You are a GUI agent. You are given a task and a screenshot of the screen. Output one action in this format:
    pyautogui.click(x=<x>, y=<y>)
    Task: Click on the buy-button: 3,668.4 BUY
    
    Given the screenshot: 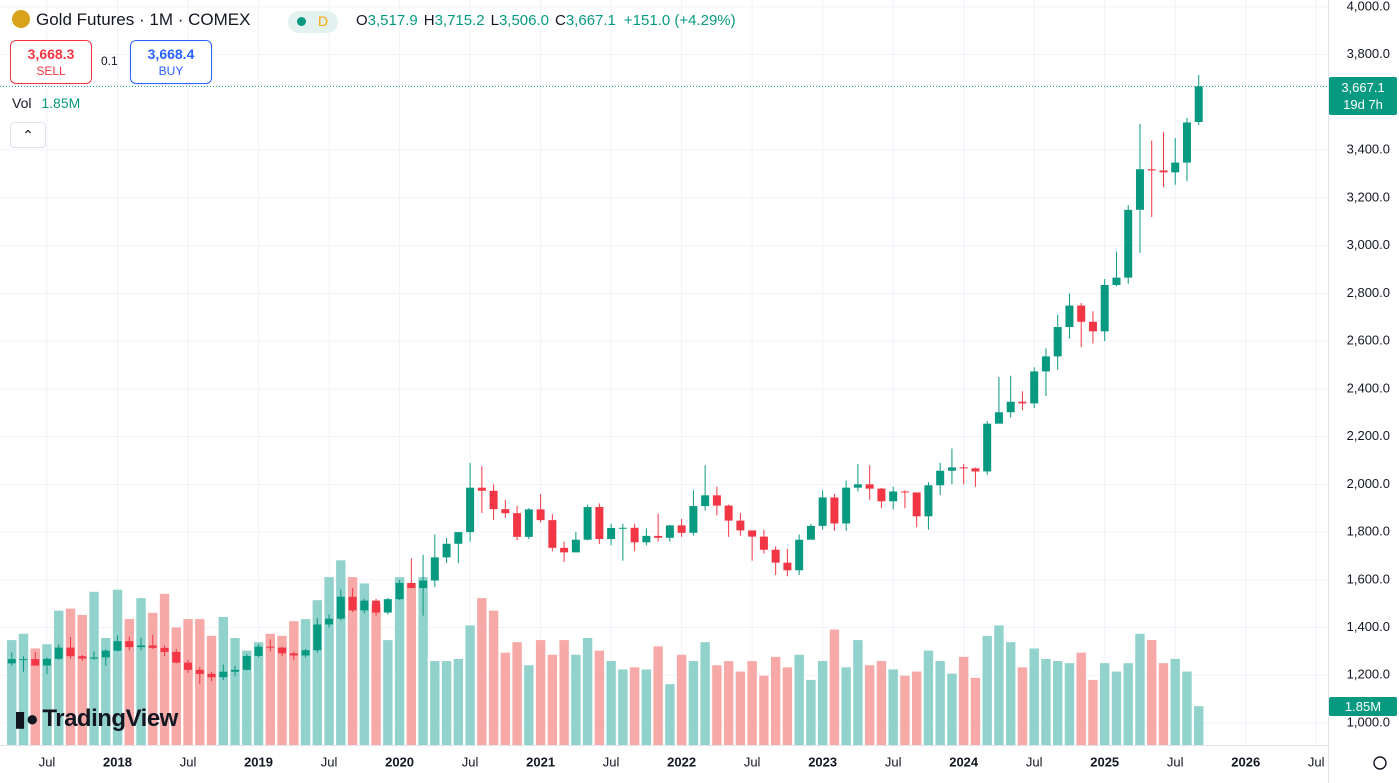 What is the action you would take?
    pyautogui.click(x=171, y=62)
    